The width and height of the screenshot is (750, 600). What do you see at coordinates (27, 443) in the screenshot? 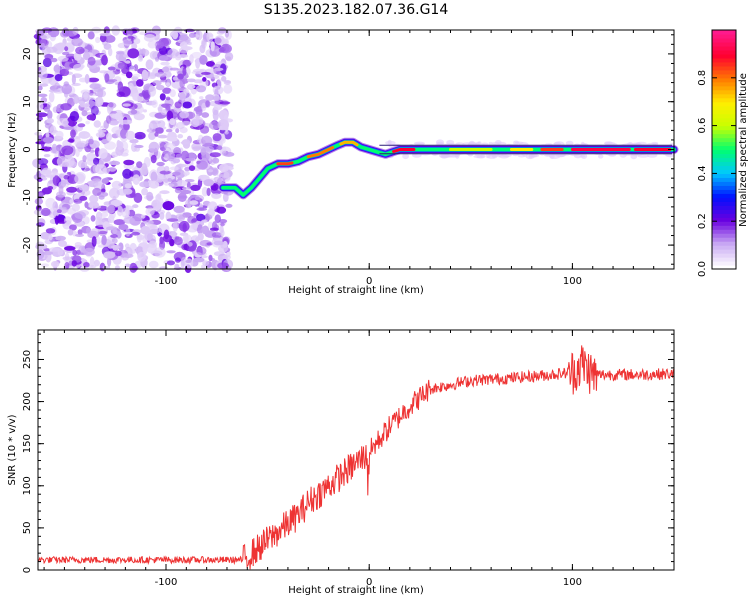
I see `y-tick-label: 150` at bounding box center [27, 443].